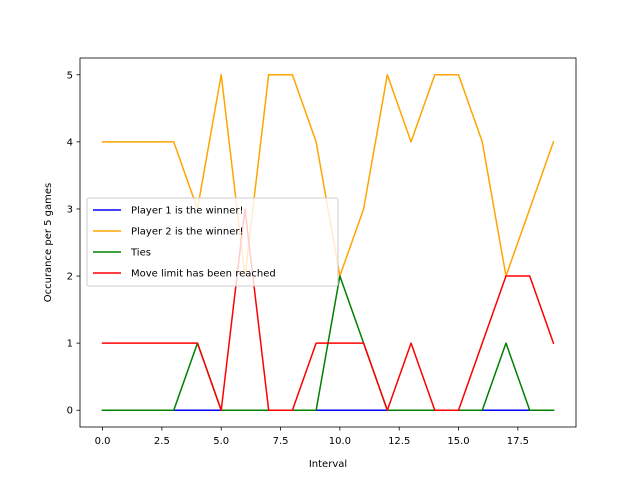  Describe the element at coordinates (518, 441) in the screenshot. I see `x-tick-label: 17.5` at that location.